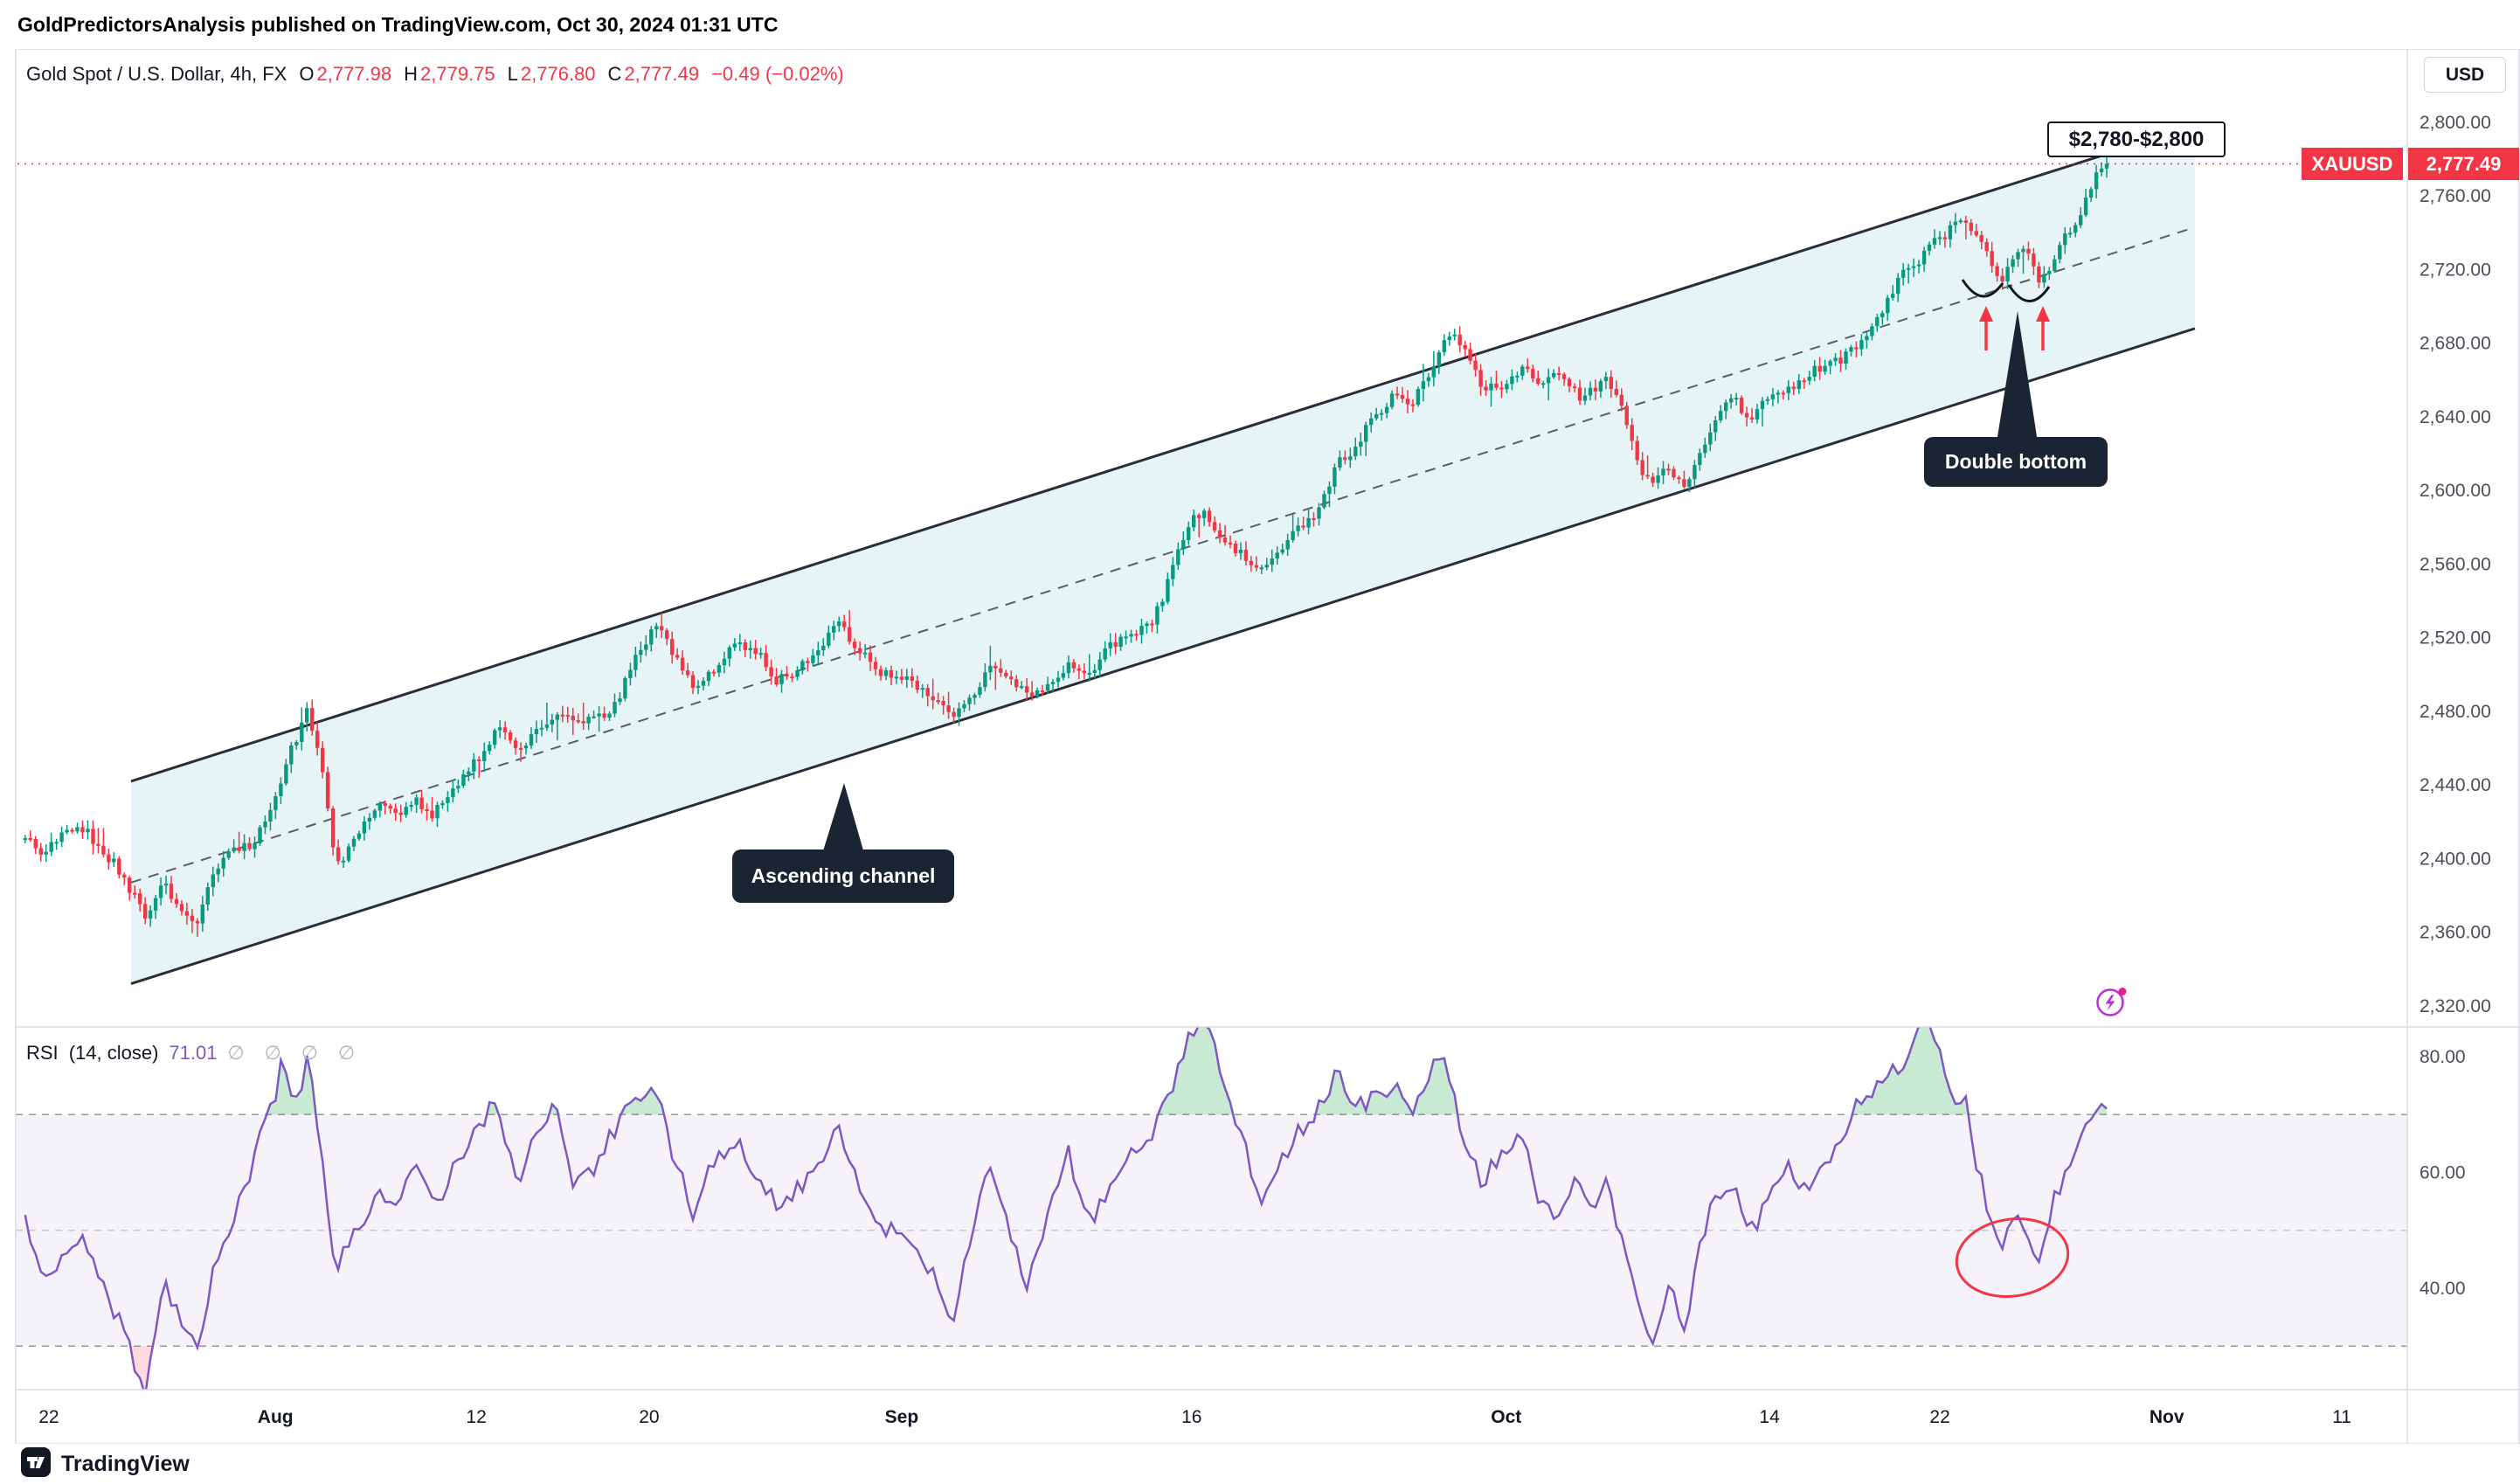 The height and width of the screenshot is (1484, 2520). Describe the element at coordinates (2455, 933) in the screenshot. I see `svg-text: 2,360.00` at that location.